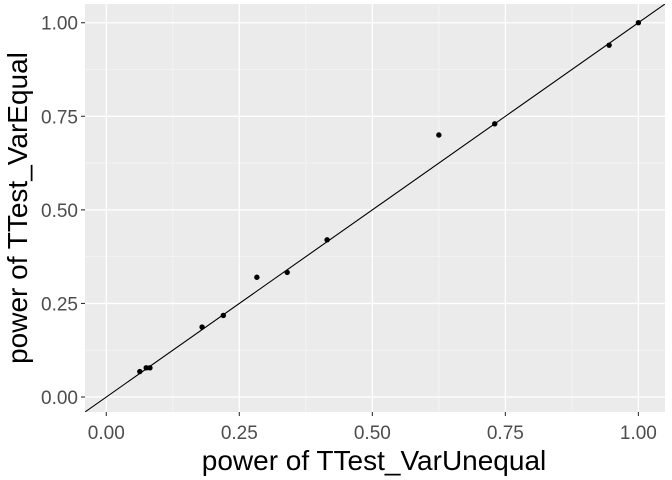 This screenshot has height=480, width=672. What do you see at coordinates (59, 304) in the screenshot?
I see `y-tick-label: 0.25` at bounding box center [59, 304].